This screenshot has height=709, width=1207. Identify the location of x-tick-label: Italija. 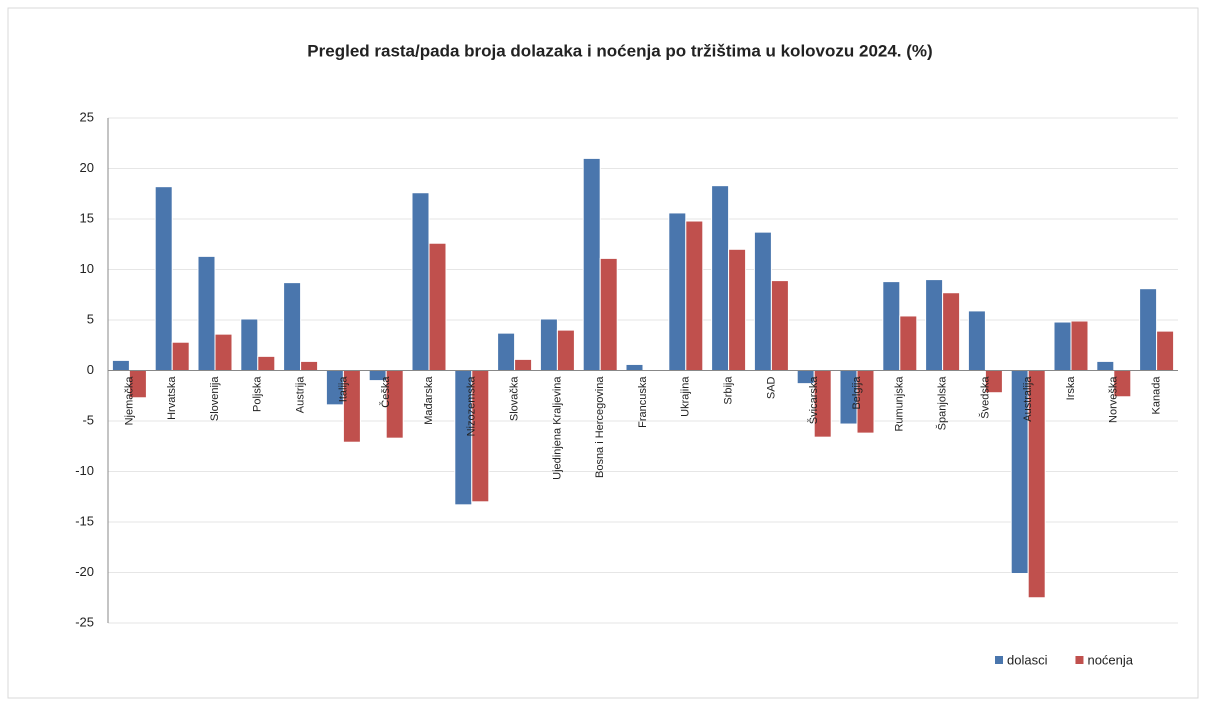
(343, 389).